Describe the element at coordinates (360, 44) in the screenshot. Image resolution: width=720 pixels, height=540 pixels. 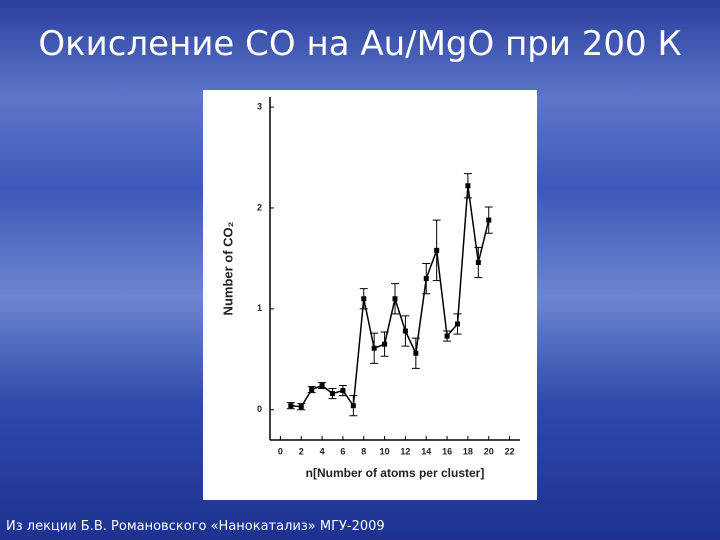
I see `slide-title: Окисление CO на Au/MgO при 200 К` at that location.